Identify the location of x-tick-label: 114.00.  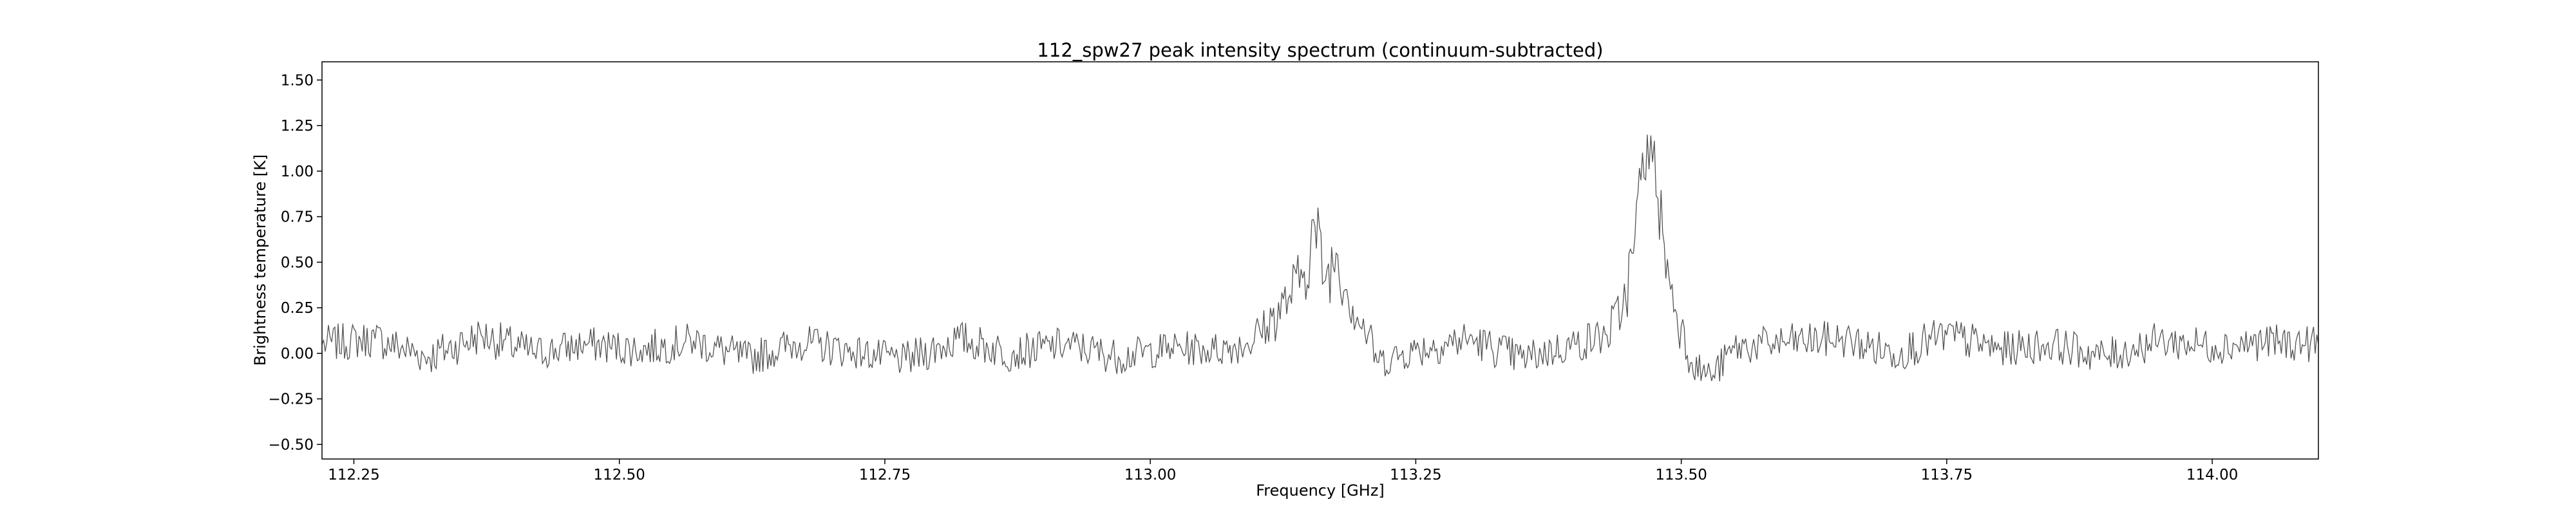
(2212, 475).